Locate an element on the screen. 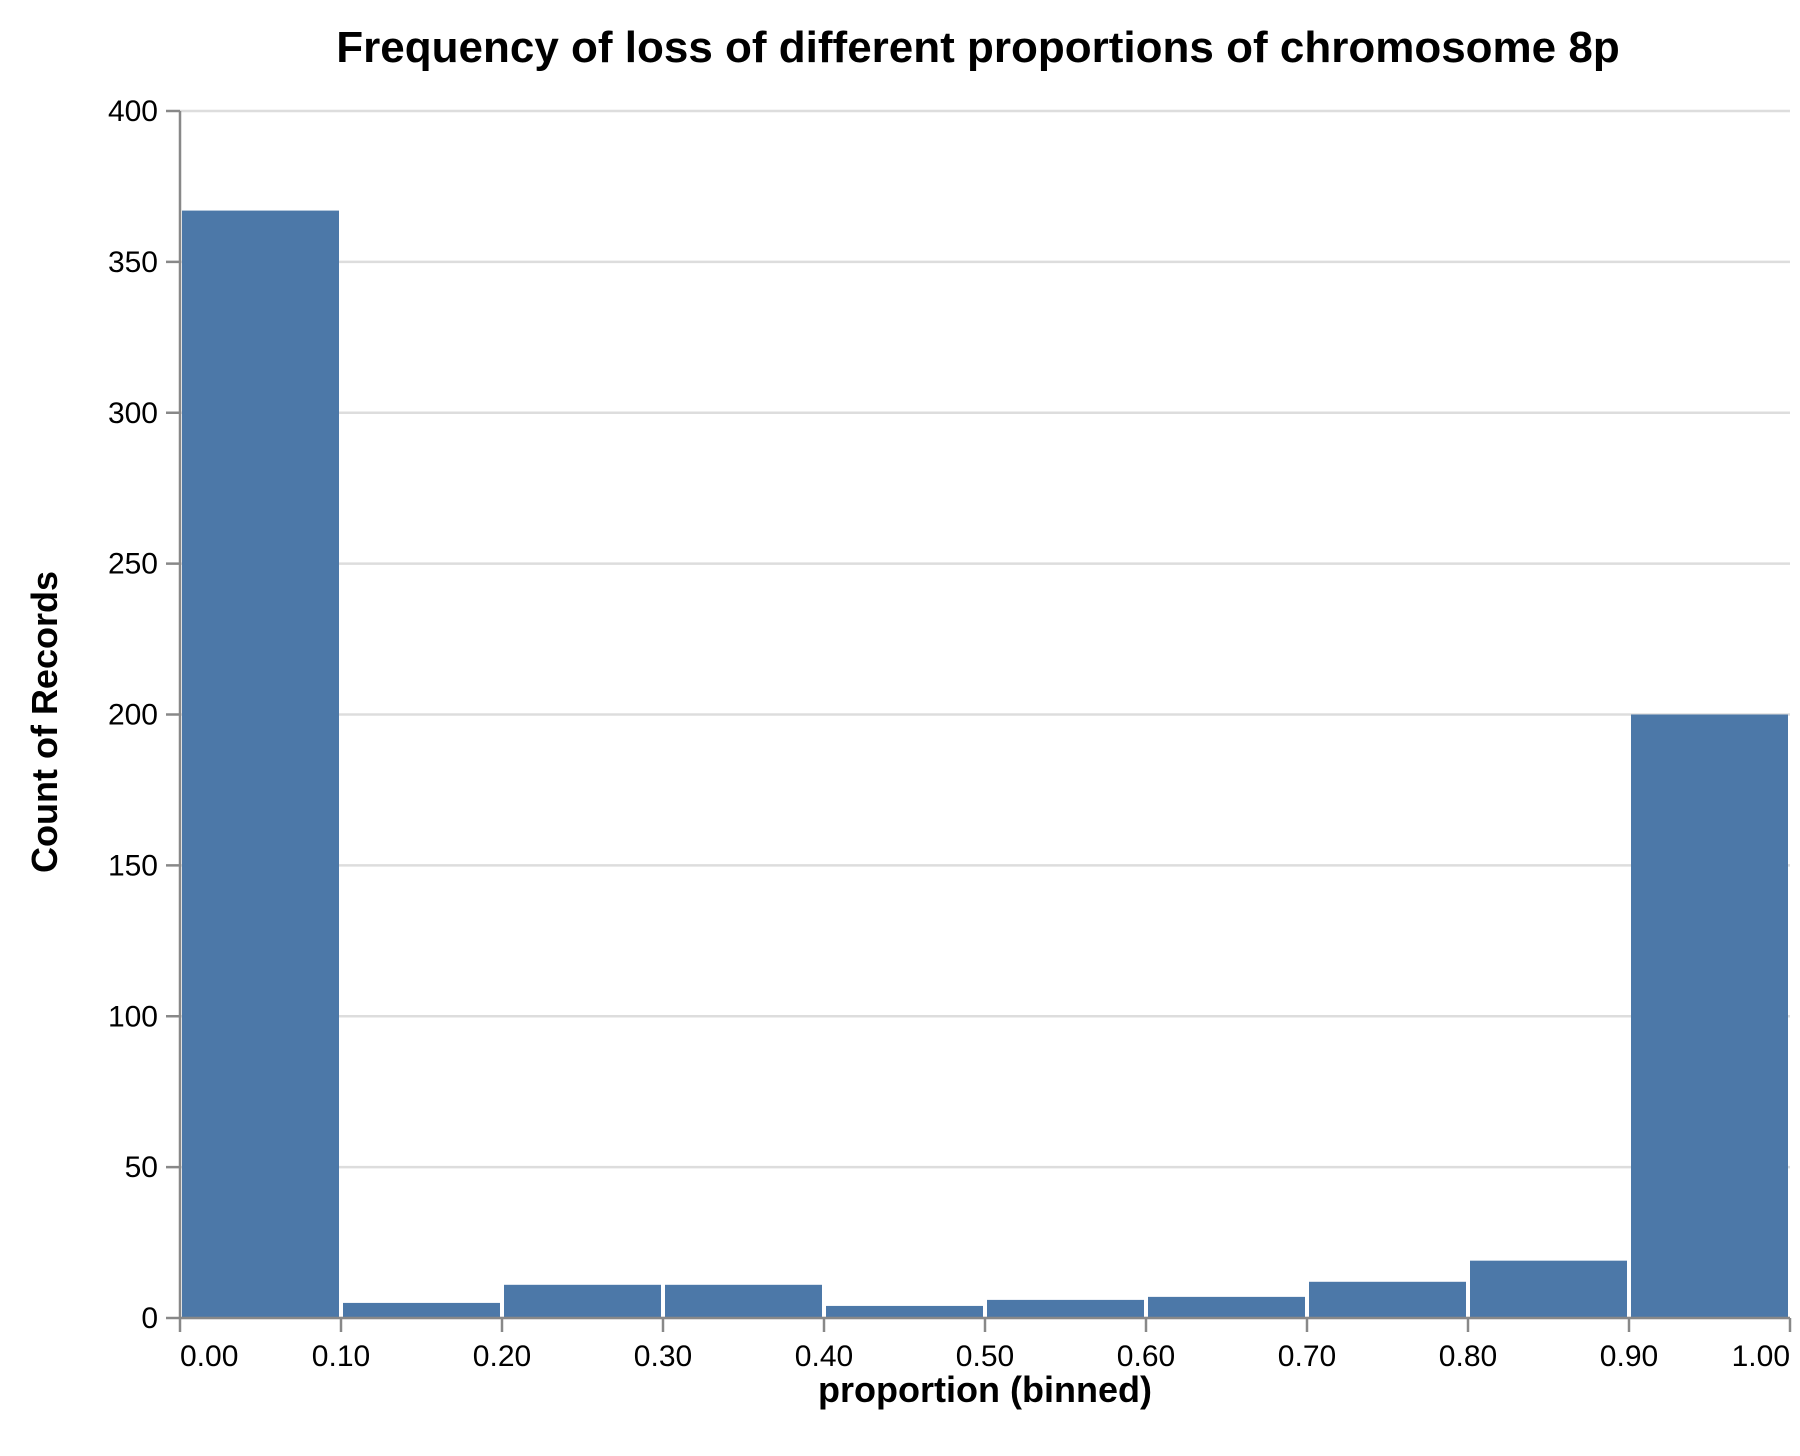  x-tick-label-0.60: 0.60 is located at coordinates (1146, 1356).